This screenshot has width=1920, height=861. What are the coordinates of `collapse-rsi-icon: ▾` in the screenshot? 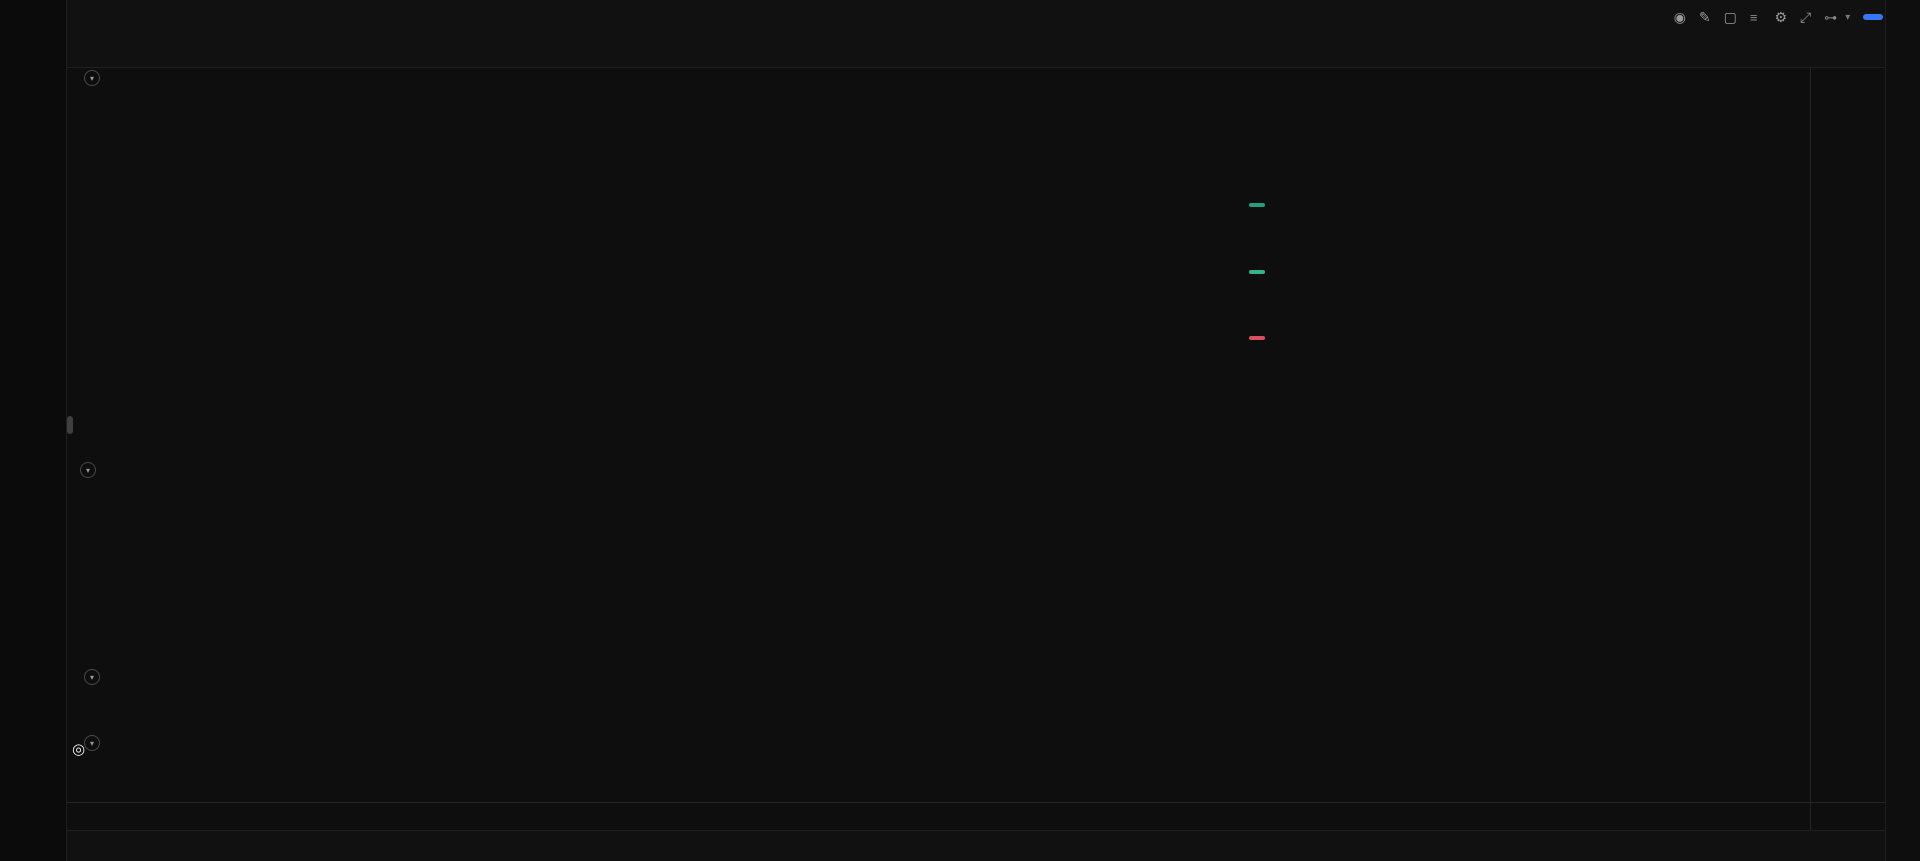 It's located at (92, 743).